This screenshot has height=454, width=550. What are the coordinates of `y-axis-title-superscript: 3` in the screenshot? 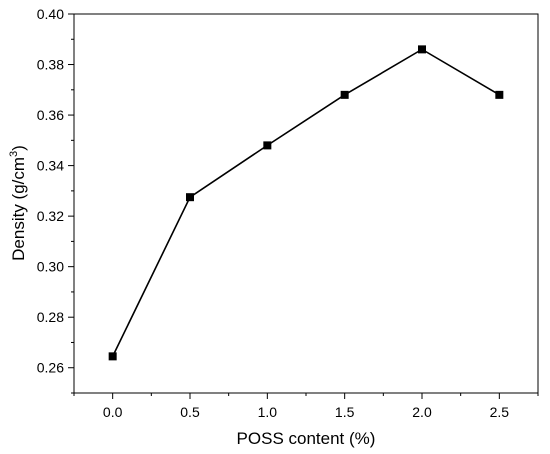 It's located at (14, 154).